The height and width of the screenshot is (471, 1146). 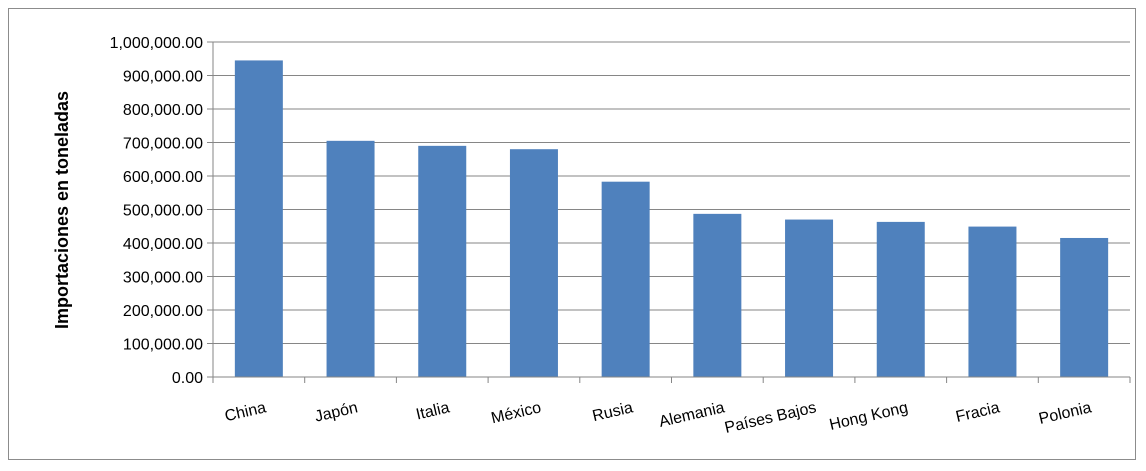 I want to click on bar-fracia, so click(x=992, y=301).